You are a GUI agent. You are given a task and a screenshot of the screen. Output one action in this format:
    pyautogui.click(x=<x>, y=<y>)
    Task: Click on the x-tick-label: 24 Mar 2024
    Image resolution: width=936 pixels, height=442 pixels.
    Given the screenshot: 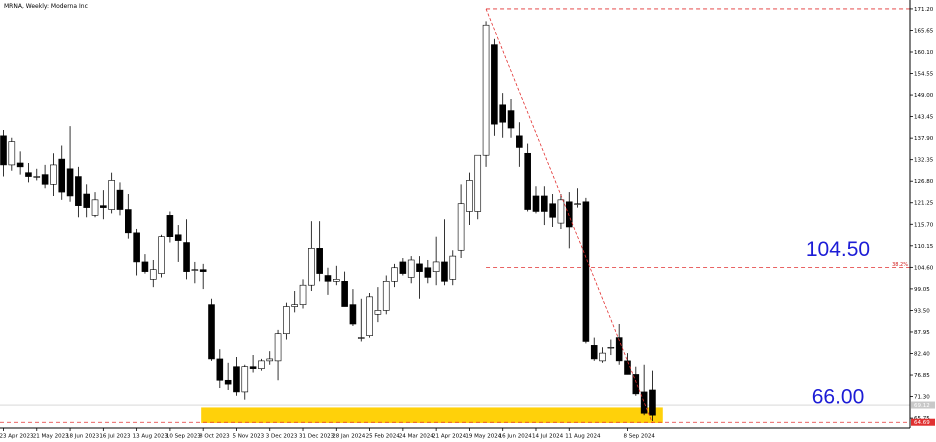 What is the action you would take?
    pyautogui.click(x=416, y=437)
    